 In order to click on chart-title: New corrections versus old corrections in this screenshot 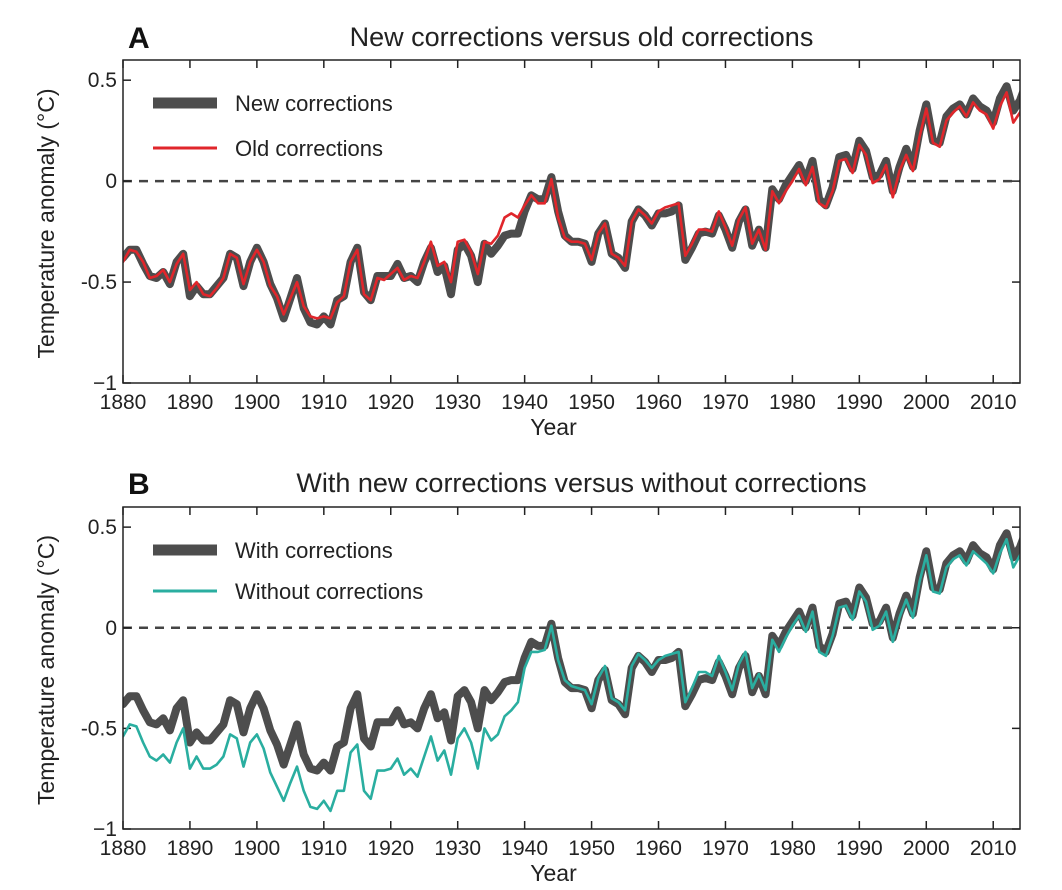, I will do `click(582, 37)`.